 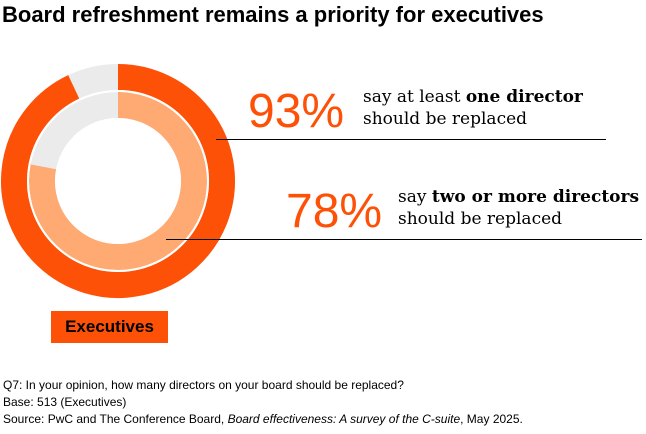 I want to click on source-prefix: Source: PwC and The Conference Board,, so click(x=115, y=419).